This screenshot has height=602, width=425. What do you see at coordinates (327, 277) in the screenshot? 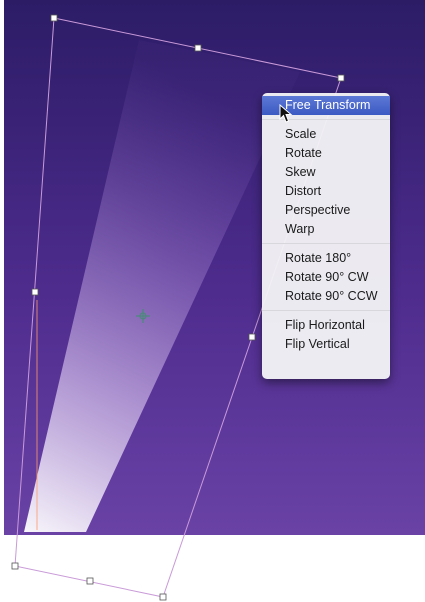
I see `menu-item-rotate-90-cw: Rotate 90° CW` at bounding box center [327, 277].